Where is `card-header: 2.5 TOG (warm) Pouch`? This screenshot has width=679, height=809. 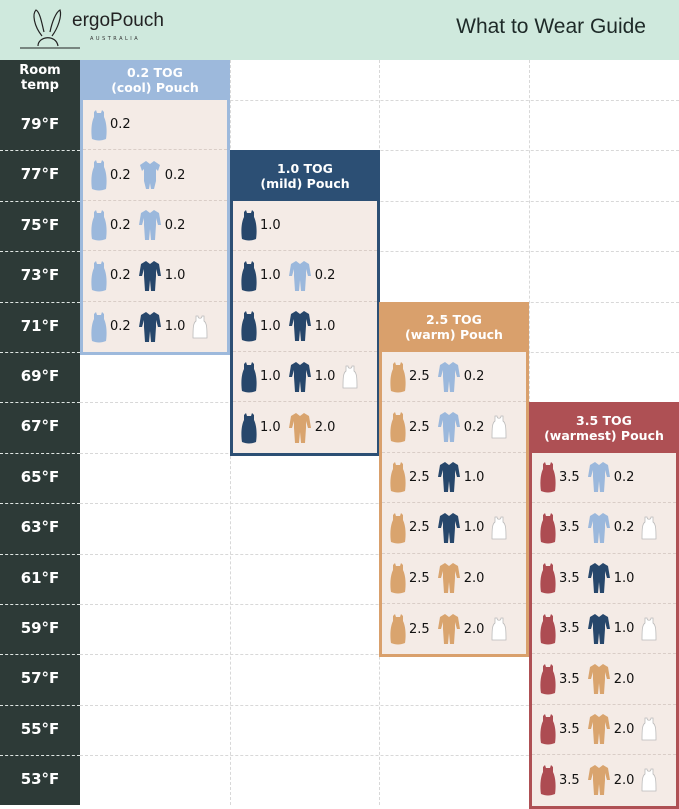 card-header: 2.5 TOG (warm) Pouch is located at coordinates (454, 326).